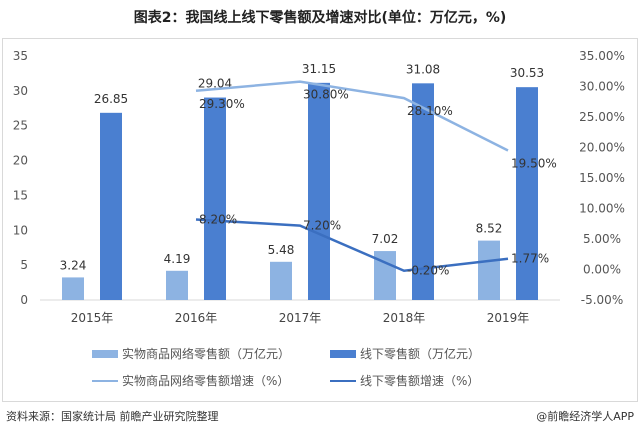  I want to click on right-tick-label: 10.00%, so click(602, 209).